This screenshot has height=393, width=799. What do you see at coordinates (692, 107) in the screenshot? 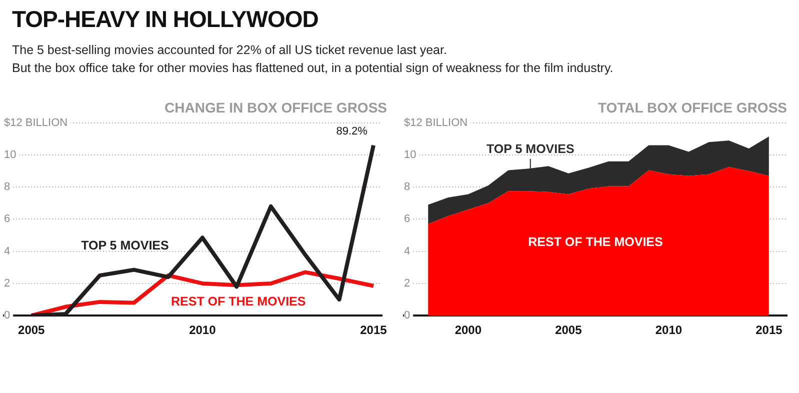
I see `chart-title: TOTAL BOX OFFICE GROSS` at bounding box center [692, 107].